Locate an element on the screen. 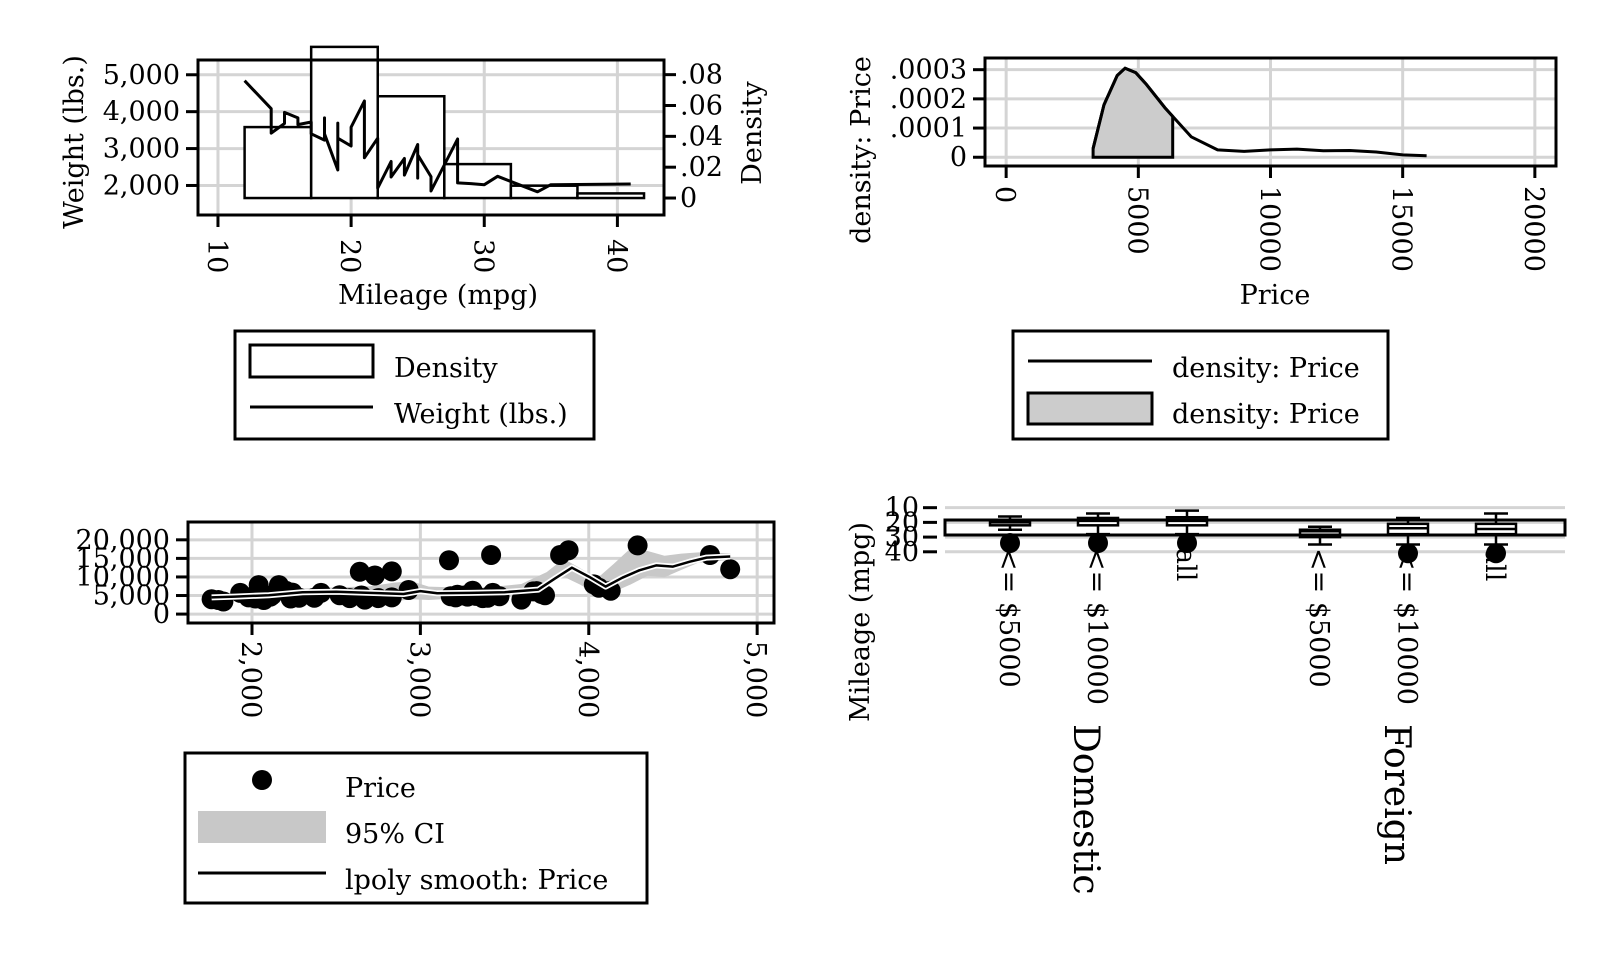 The height and width of the screenshot is (964, 1606). p1-ytick-right-label: .02 is located at coordinates (701, 167).